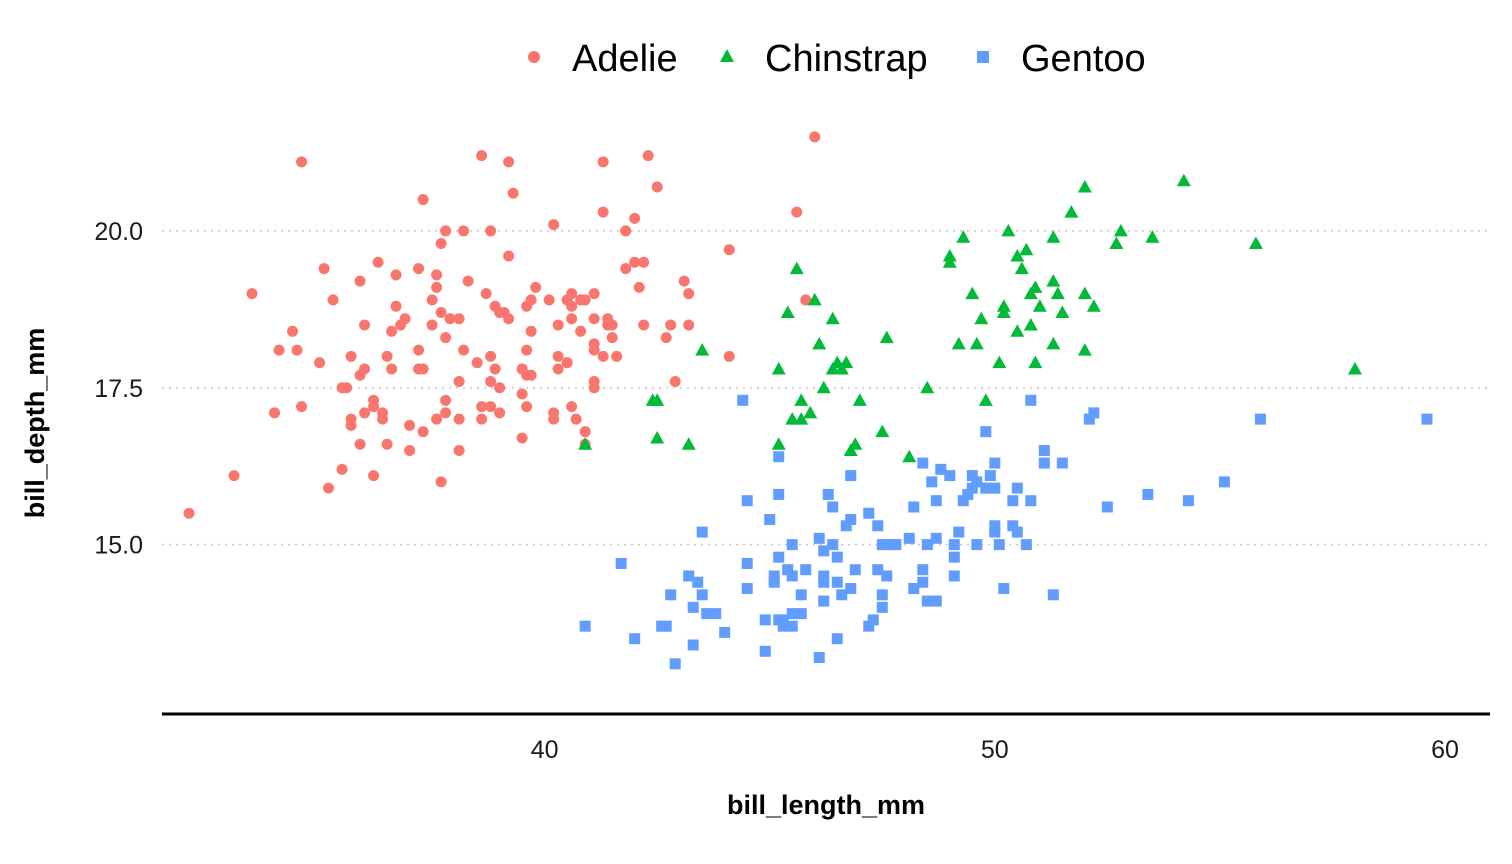 The height and width of the screenshot is (864, 1512). Describe the element at coordinates (625, 59) in the screenshot. I see `legend-label-adelie: Adelie` at that location.